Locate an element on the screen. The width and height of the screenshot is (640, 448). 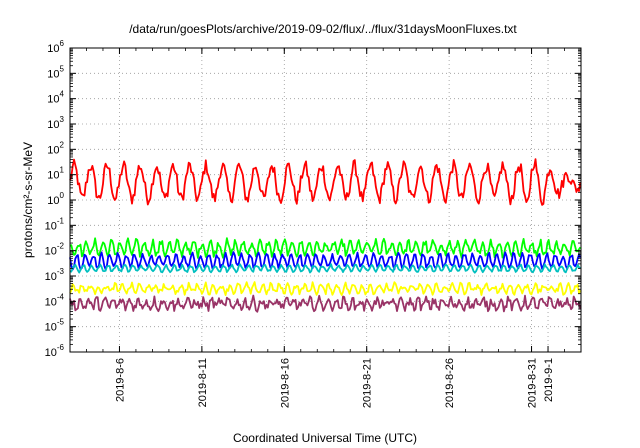
x-axis-title: Coordinated Universal Time (UTC) is located at coordinates (325, 438).